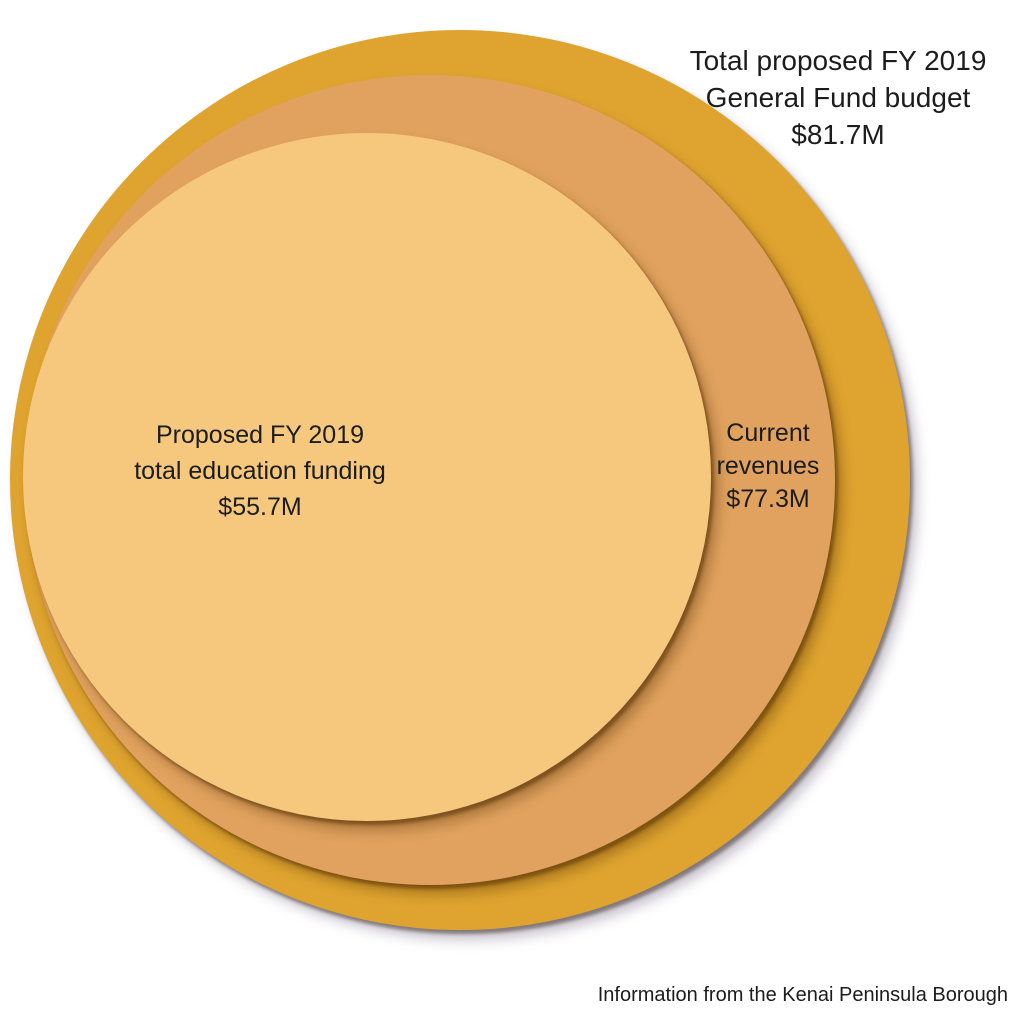  I want to click on label-line: Current, so click(768, 433).